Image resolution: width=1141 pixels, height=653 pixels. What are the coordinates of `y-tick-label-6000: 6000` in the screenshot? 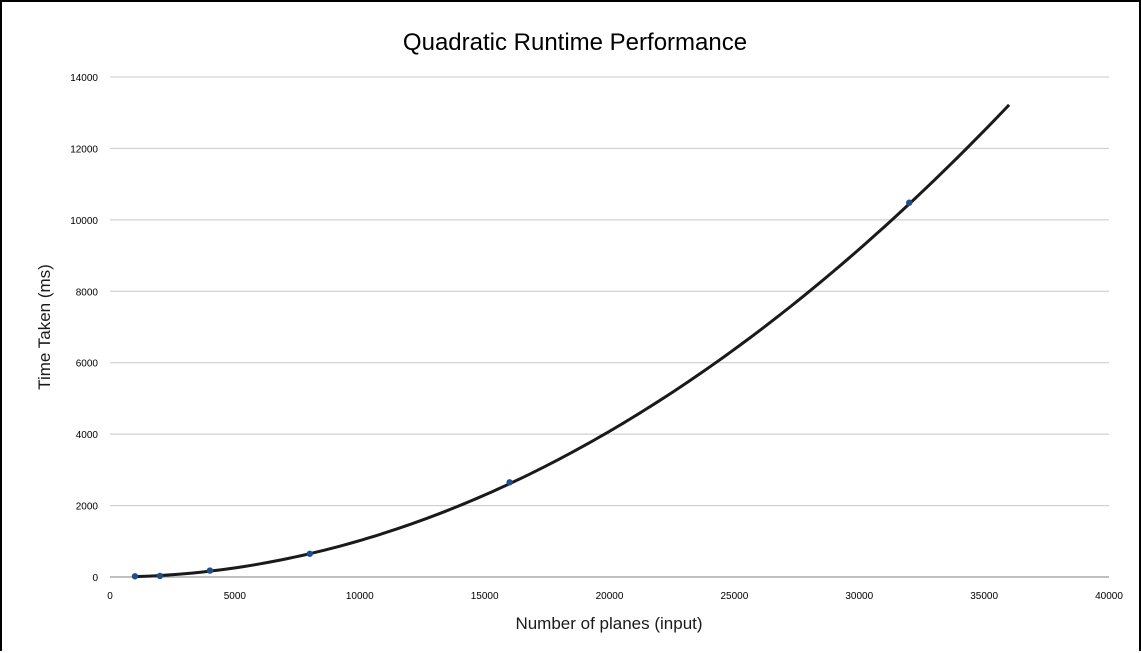 It's located at (87, 364).